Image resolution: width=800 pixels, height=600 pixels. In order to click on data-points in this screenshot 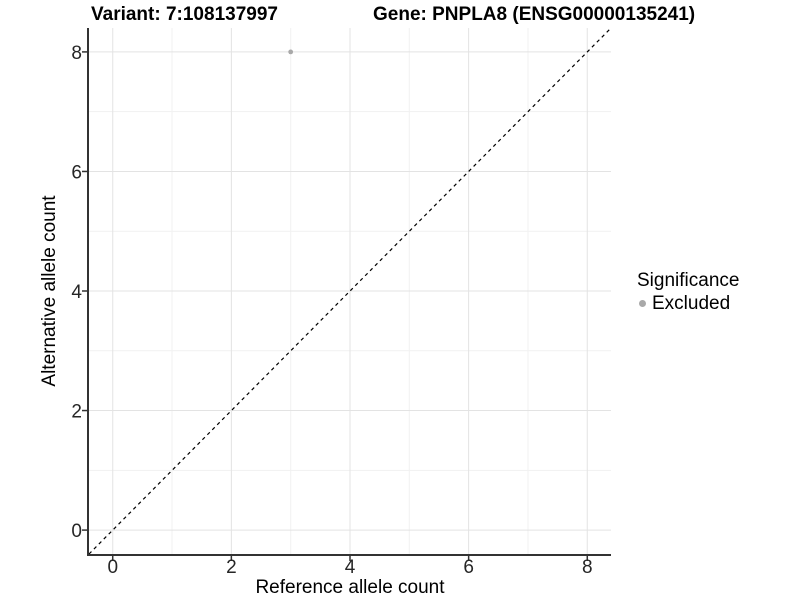, I will do `click(291, 52)`.